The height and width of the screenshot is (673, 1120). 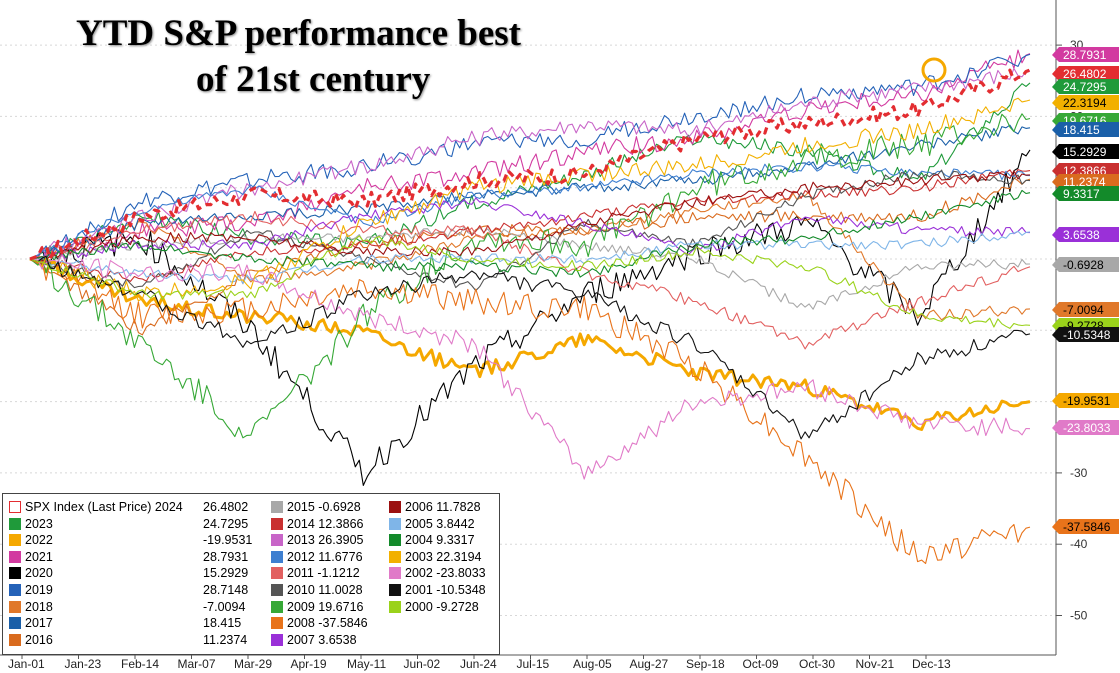 What do you see at coordinates (419, 540) in the screenshot?
I see `legend-label: 2004` at bounding box center [419, 540].